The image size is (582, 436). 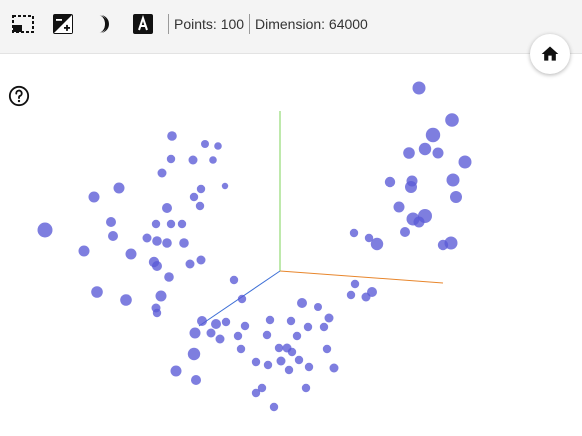 I want to click on x-axis-line, so click(x=361, y=277).